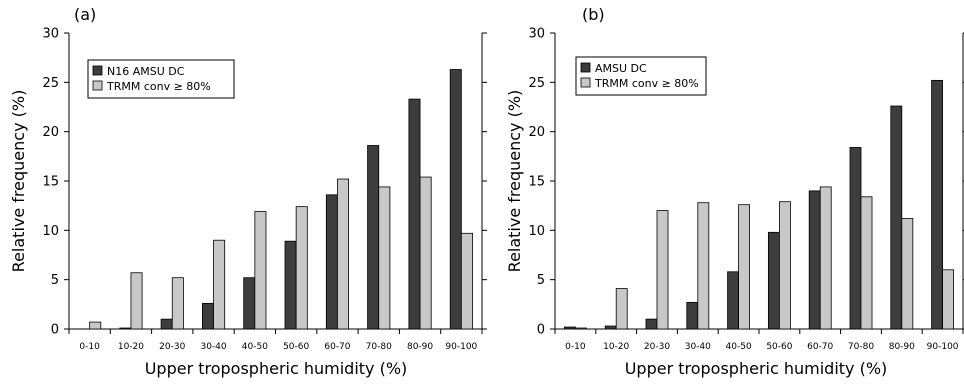 The image size is (964, 386). I want to click on panel-label: (a), so click(85, 14).